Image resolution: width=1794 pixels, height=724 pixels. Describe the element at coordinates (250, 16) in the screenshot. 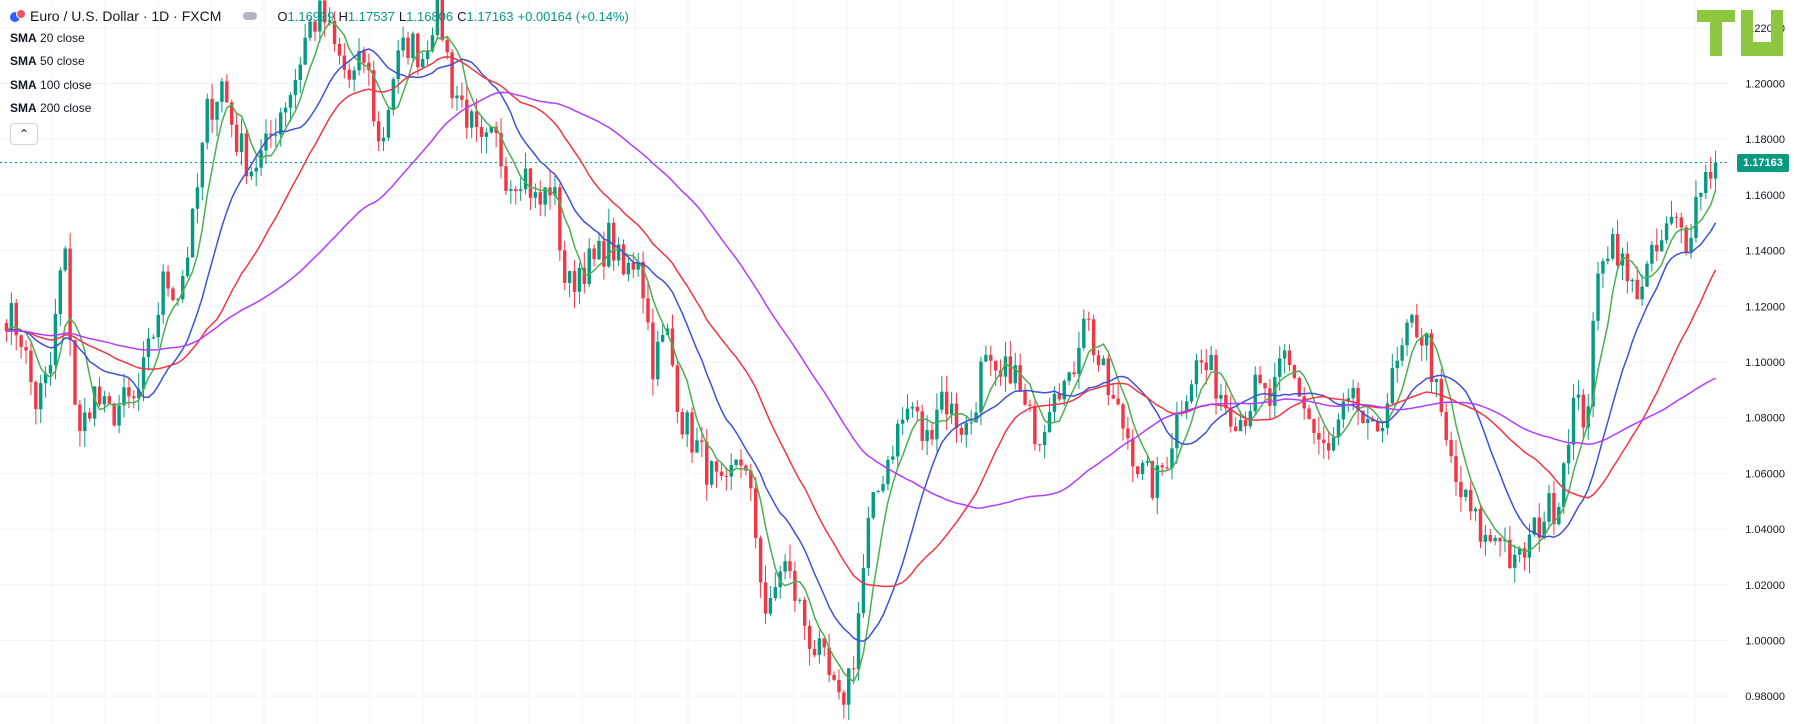

I see `hide-legend-icon` at that location.